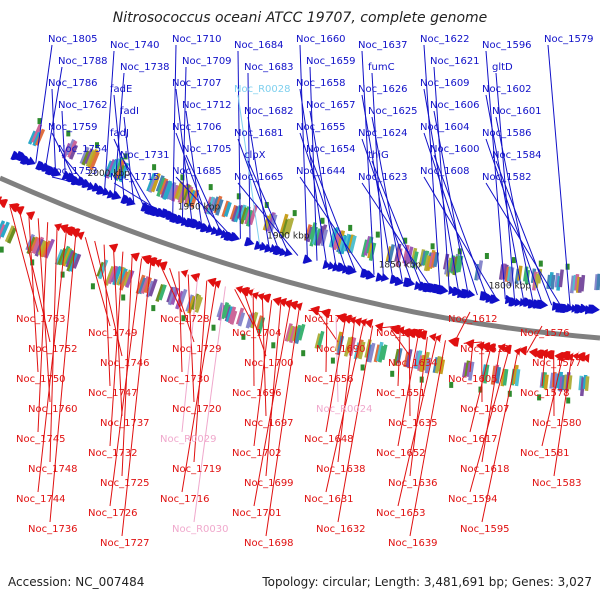 The image size is (600, 600). Describe the element at coordinates (125, 423) in the screenshot. I see `reverse-gene-label: Noc_1737` at that location.